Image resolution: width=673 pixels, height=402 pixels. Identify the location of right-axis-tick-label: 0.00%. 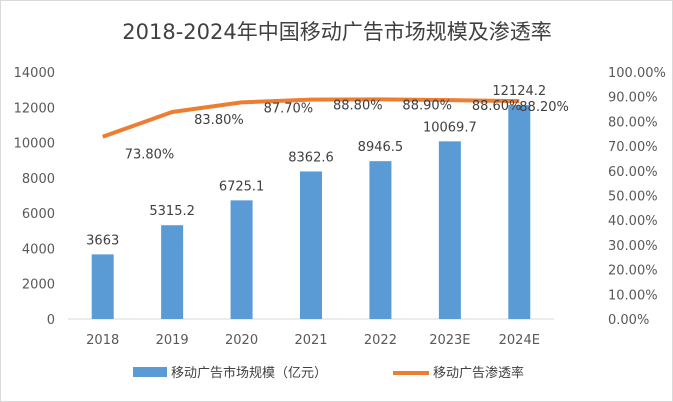
(628, 320).